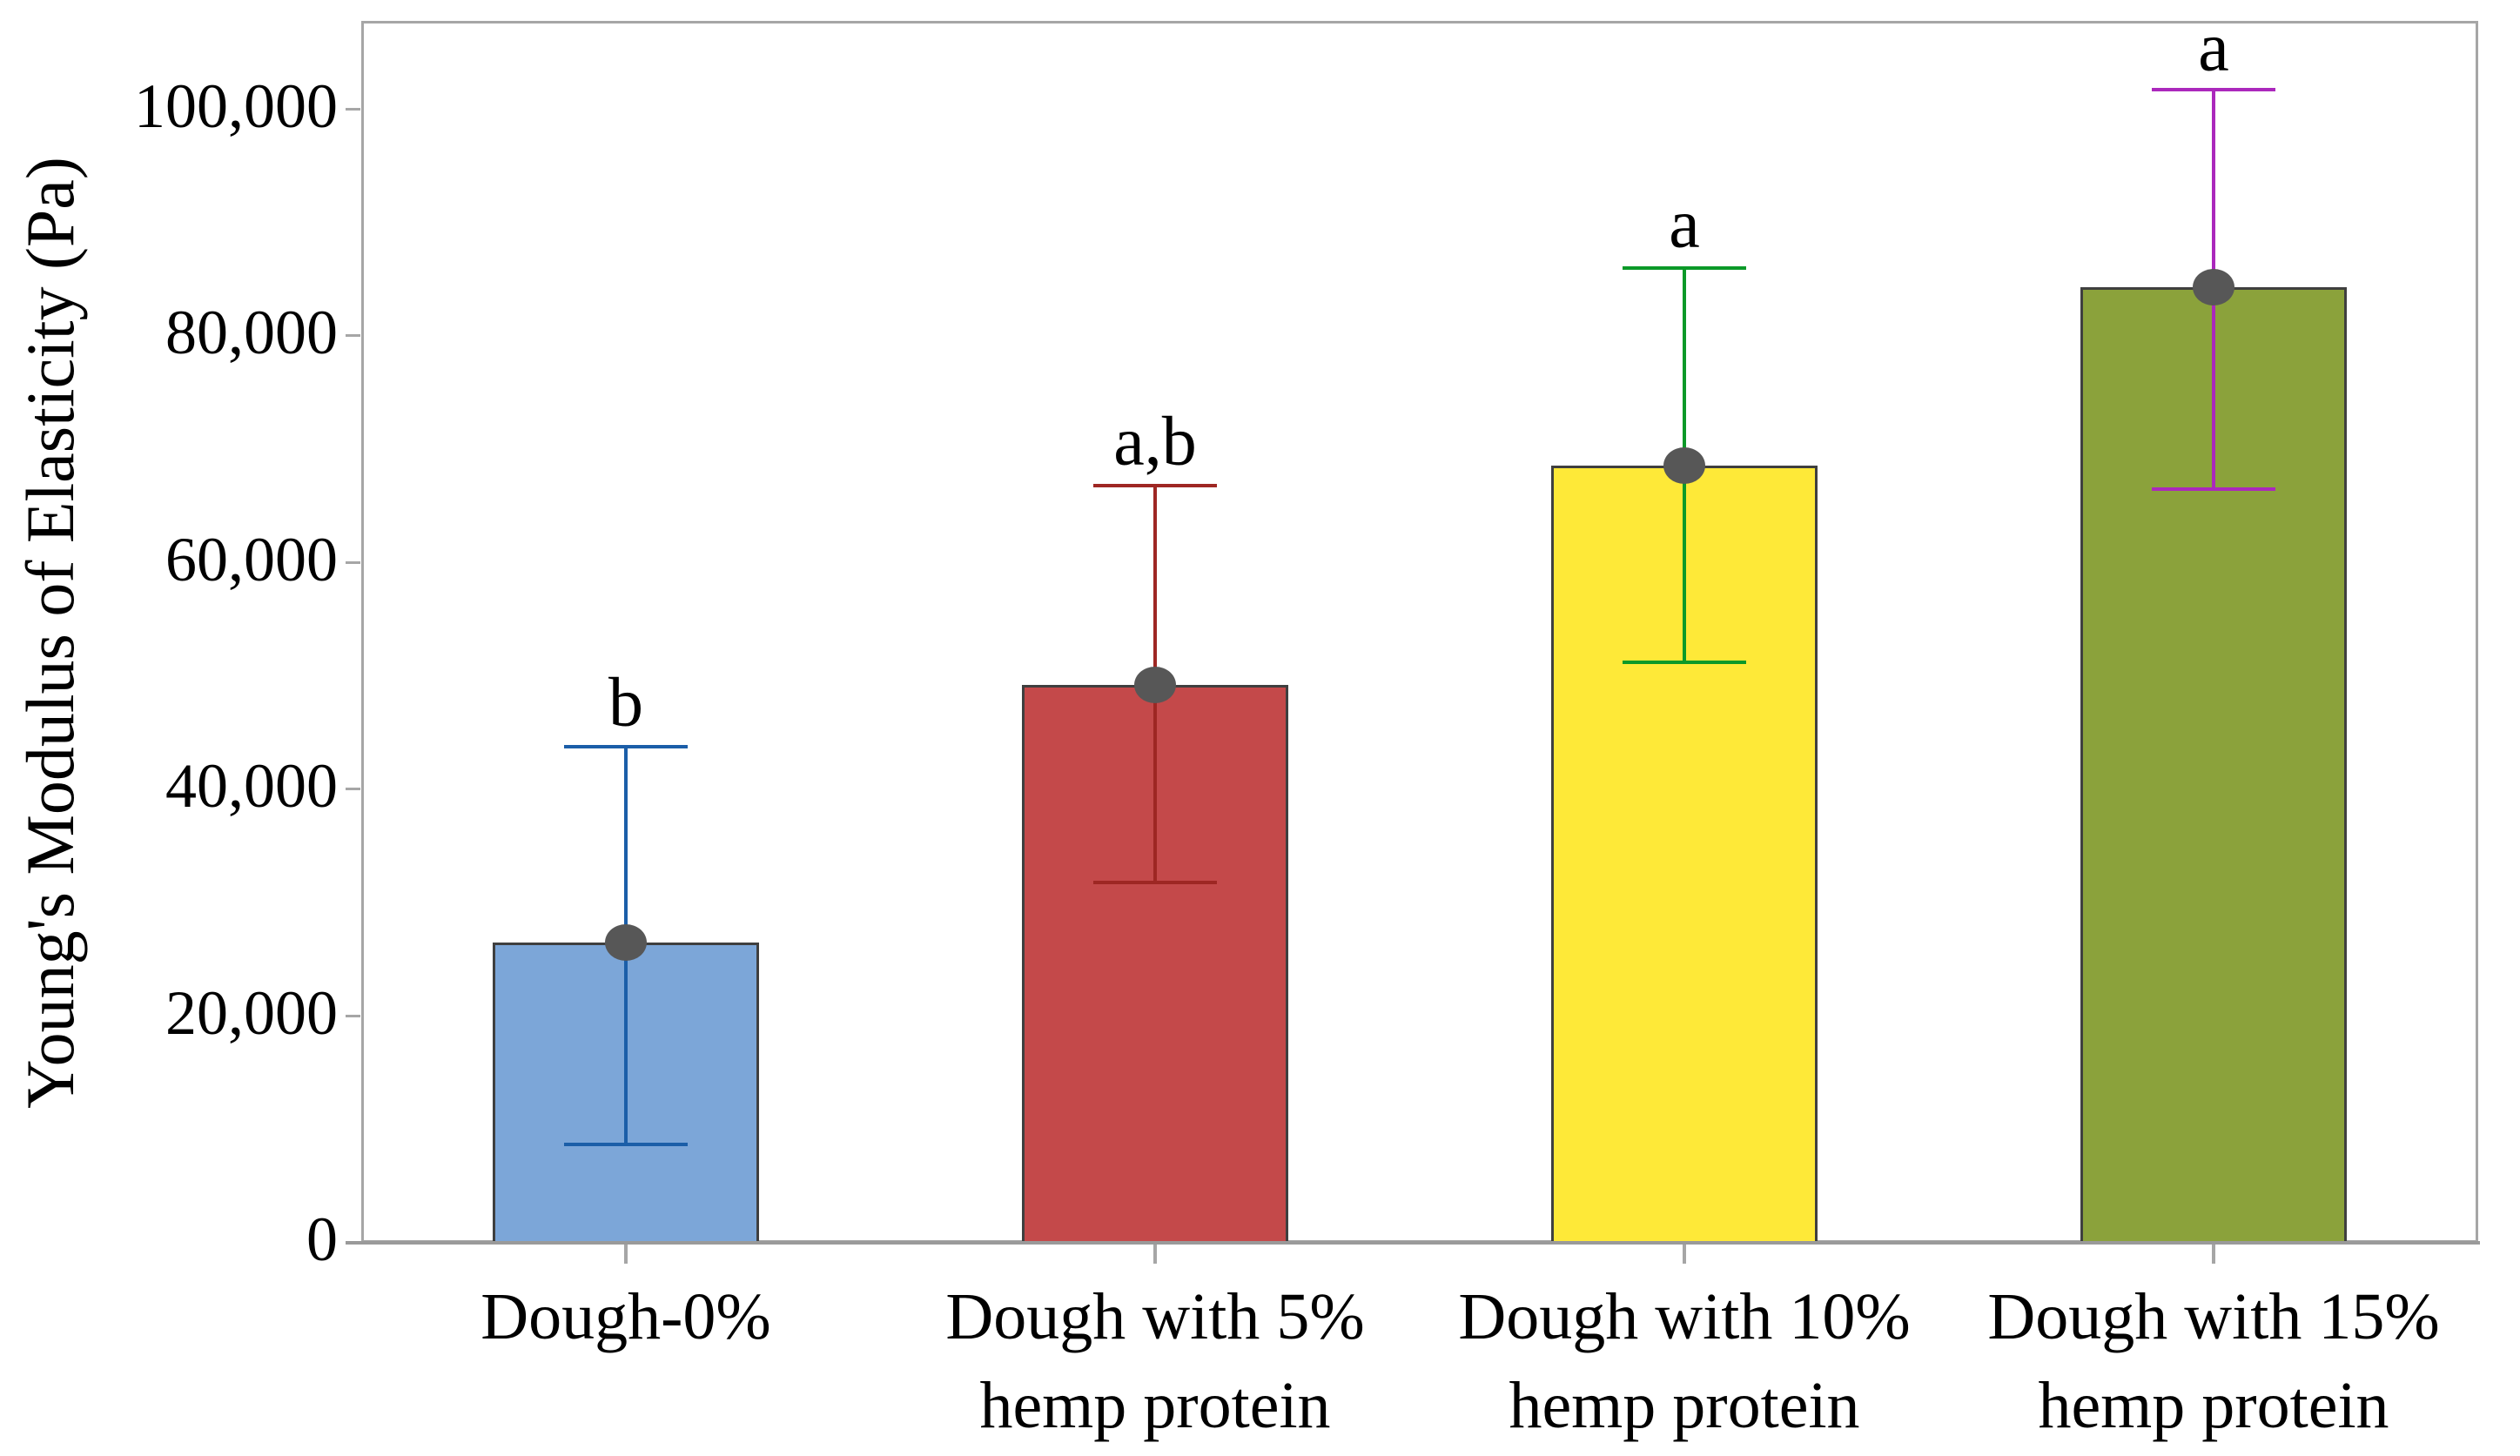 This screenshot has height=1456, width=2520. What do you see at coordinates (251, 559) in the screenshot?
I see `y-tick-label: 60,000` at bounding box center [251, 559].